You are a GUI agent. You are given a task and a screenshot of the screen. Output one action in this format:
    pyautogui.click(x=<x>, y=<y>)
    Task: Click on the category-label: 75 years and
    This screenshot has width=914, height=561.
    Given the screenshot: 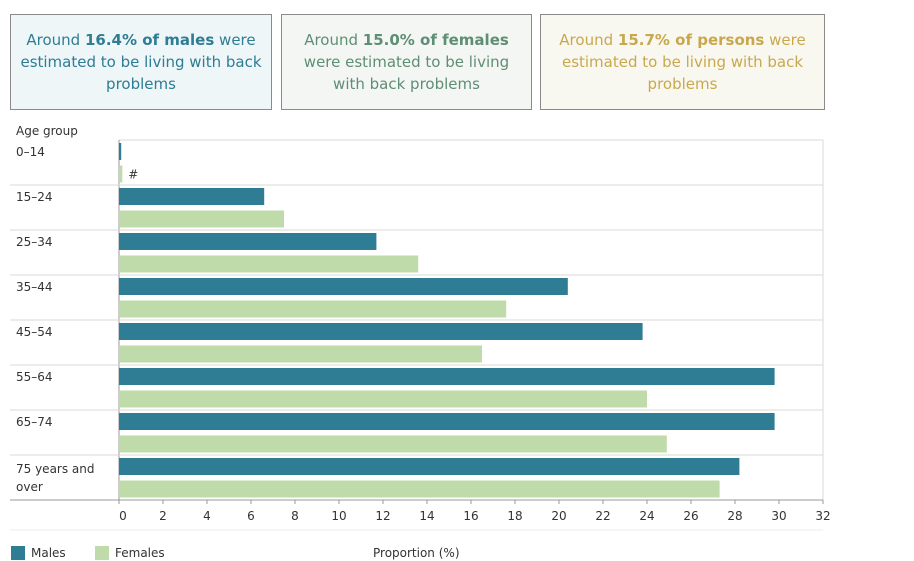 What is the action you would take?
    pyautogui.click(x=55, y=469)
    